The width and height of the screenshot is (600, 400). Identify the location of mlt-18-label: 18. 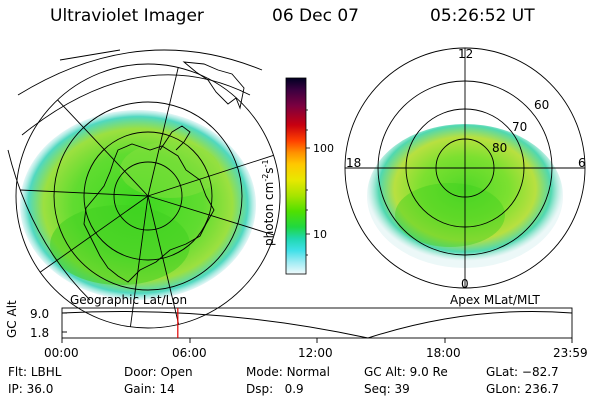
(354, 163).